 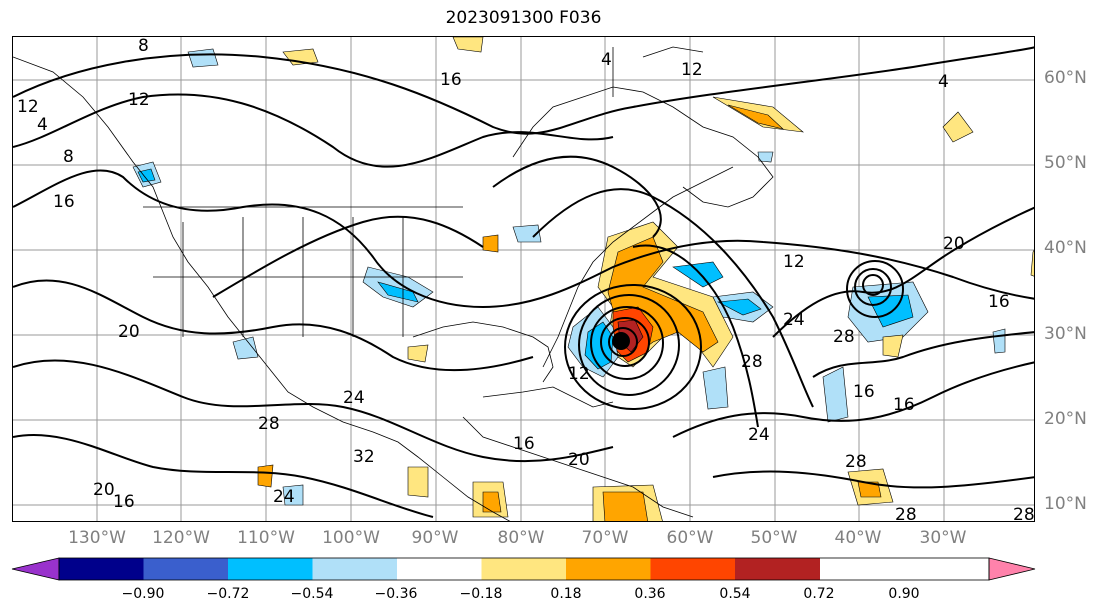 I want to click on lat-label: 20°N, so click(x=1065, y=419).